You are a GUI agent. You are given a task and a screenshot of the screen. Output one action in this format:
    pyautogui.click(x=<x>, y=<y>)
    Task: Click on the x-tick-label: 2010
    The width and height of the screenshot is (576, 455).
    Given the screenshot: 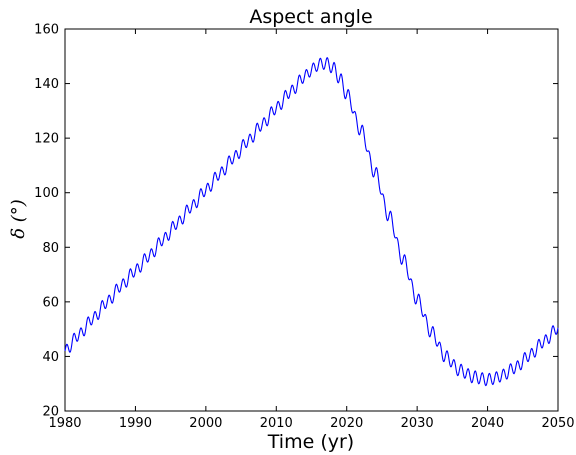 What is the action you would take?
    pyautogui.click(x=276, y=423)
    